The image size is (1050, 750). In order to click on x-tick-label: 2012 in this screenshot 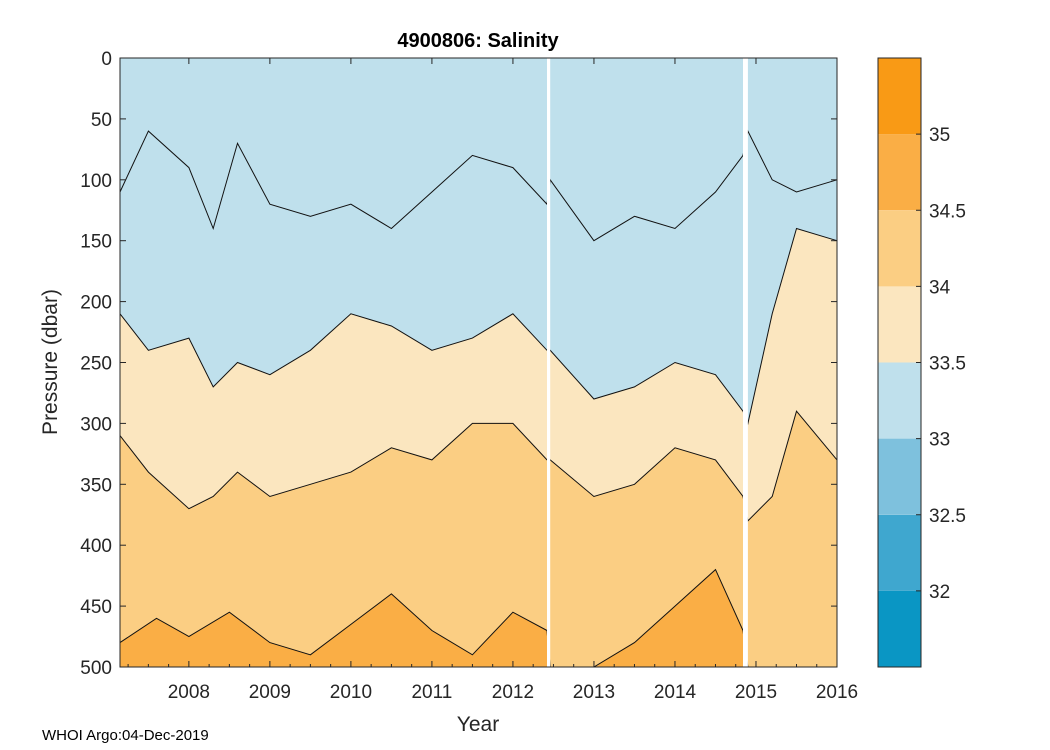, I will do `click(513, 692)`.